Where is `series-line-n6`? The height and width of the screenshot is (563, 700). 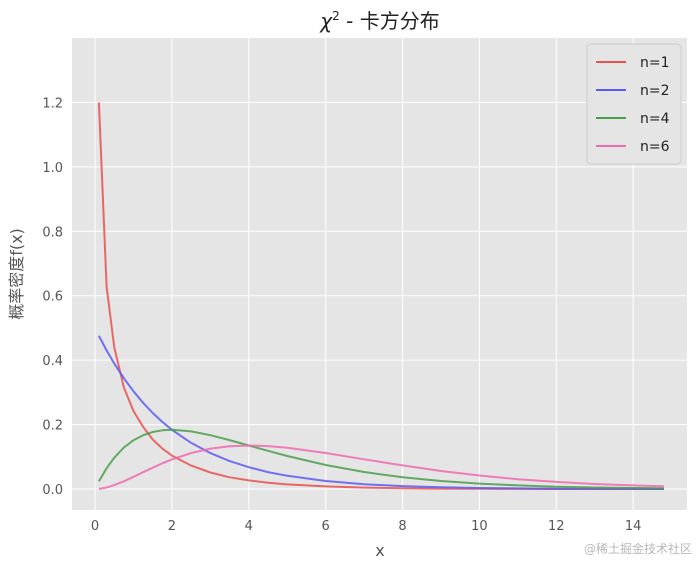
series-line-n6 is located at coordinates (381, 467).